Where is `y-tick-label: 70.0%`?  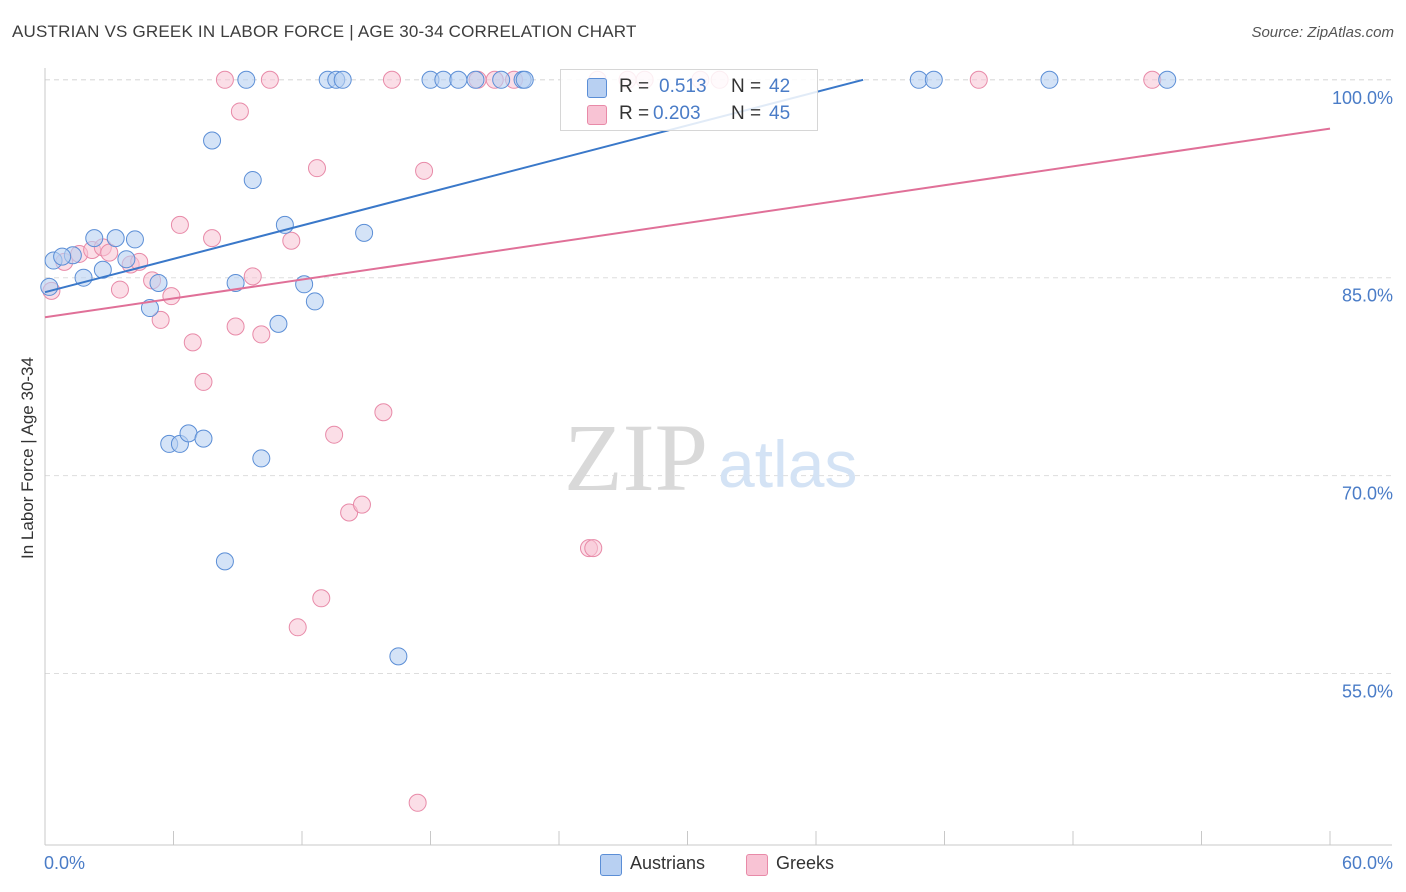
y-tick-label: 70.0% is located at coordinates (1367, 494).